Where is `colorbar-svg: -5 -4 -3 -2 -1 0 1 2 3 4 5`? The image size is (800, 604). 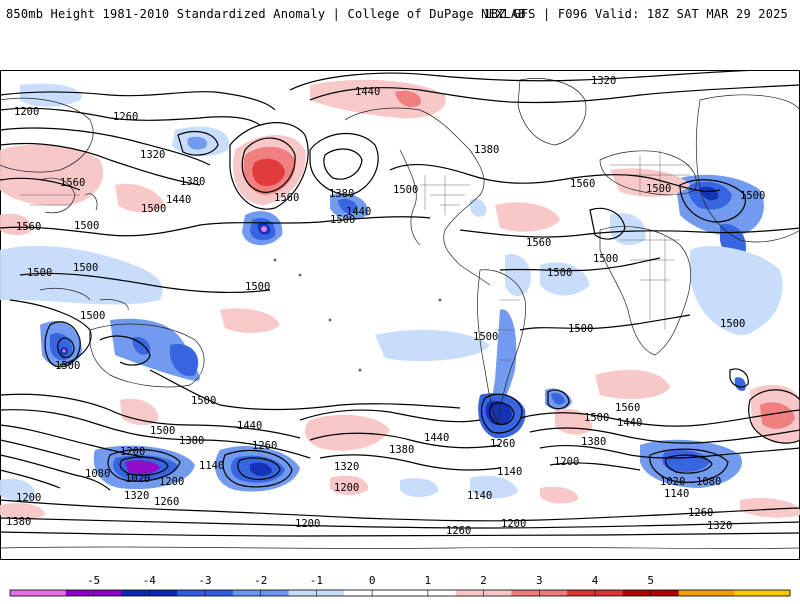
colorbar-svg: -5 -4 -3 -2 -1 0 1 2 3 4 5 is located at coordinates (400, 585).